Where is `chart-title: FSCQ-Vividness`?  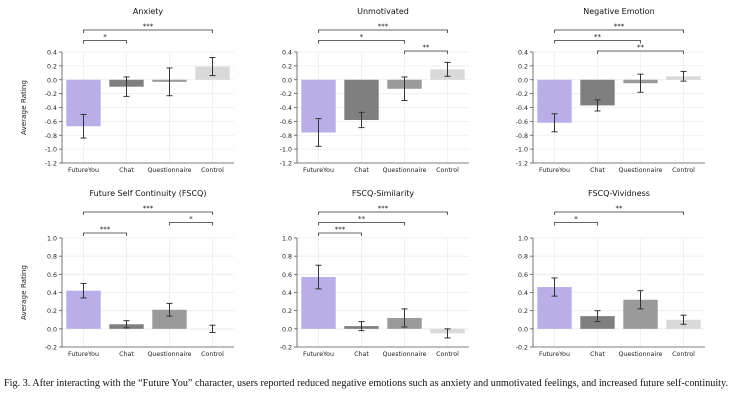 chart-title: FSCQ-Vividness is located at coordinates (619, 193).